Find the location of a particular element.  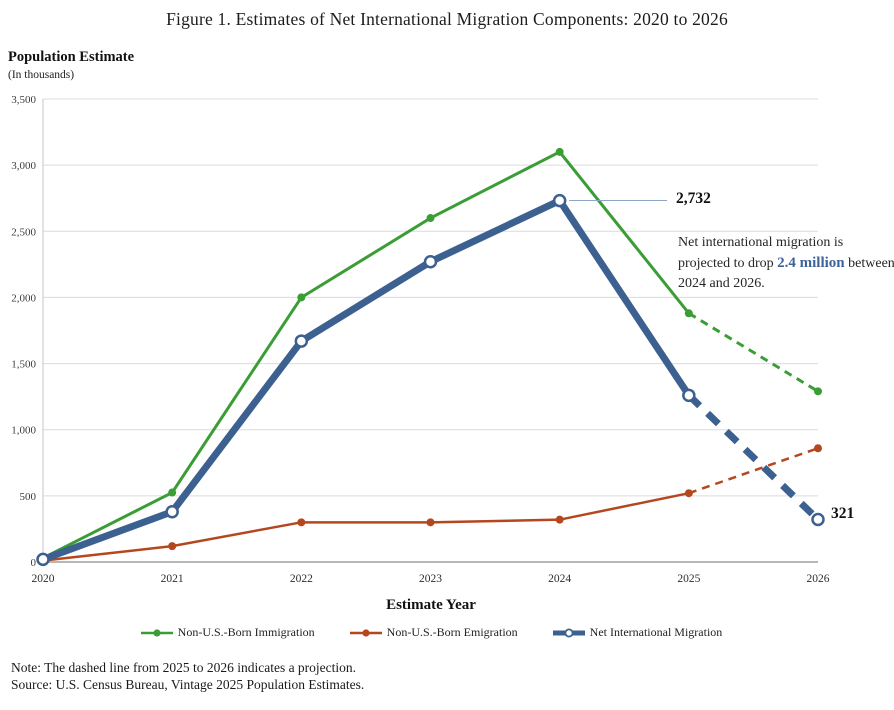

projection-annotation-highlight: 2.4 million is located at coordinates (811, 262).